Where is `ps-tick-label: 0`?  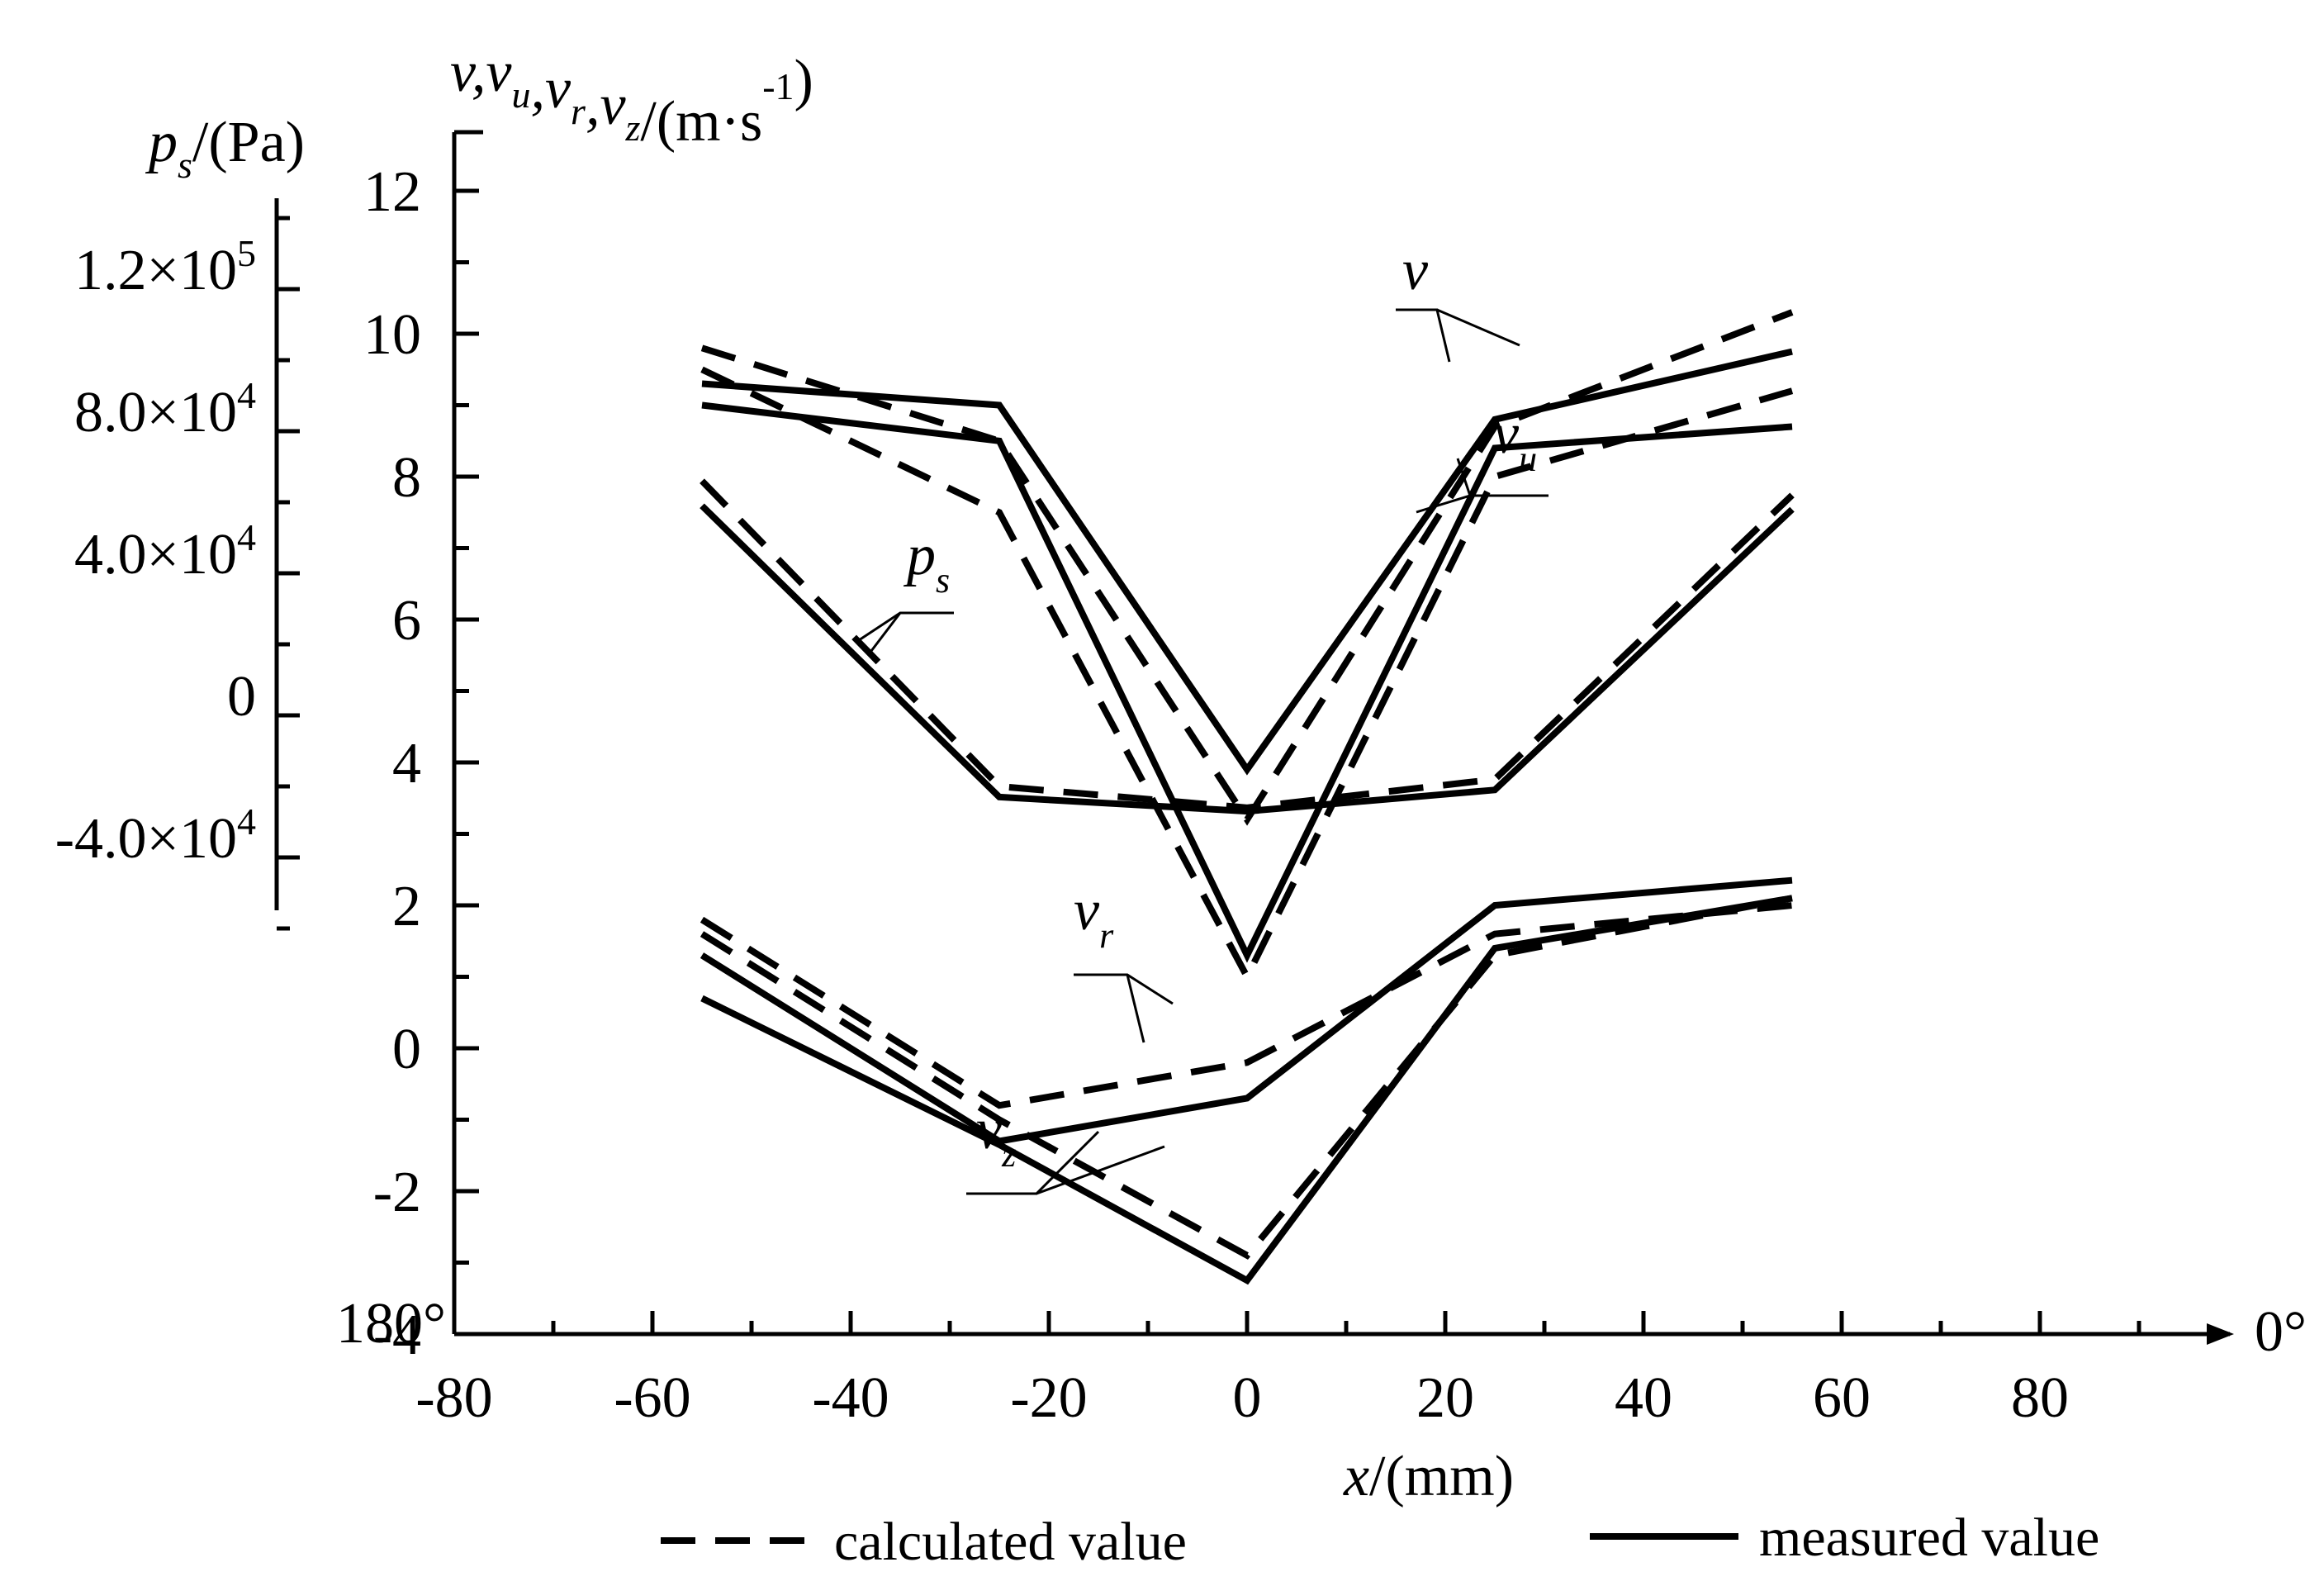 ps-tick-label: 0 is located at coordinates (241, 697).